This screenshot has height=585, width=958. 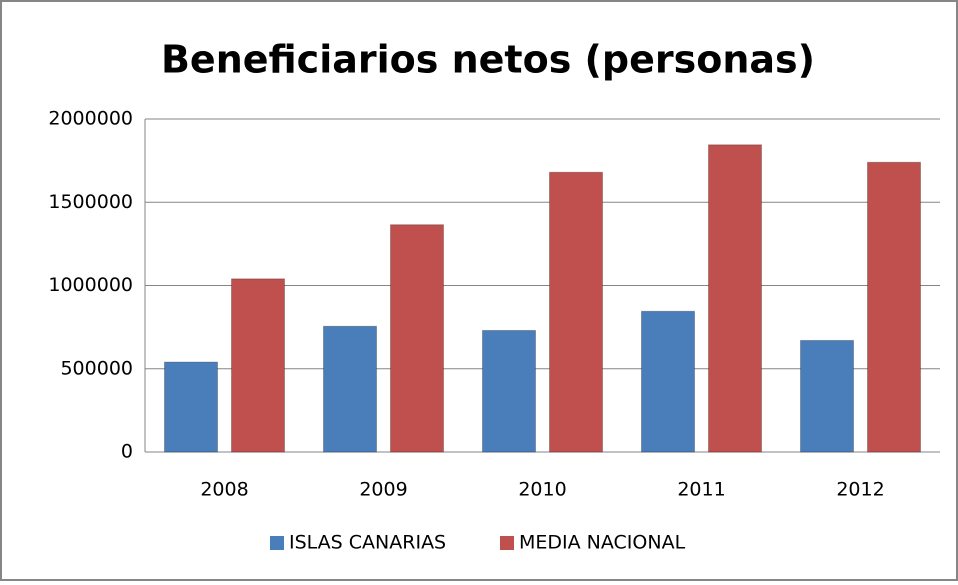 What do you see at coordinates (96, 368) in the screenshot?
I see `y-tick-label: 500000` at bounding box center [96, 368].